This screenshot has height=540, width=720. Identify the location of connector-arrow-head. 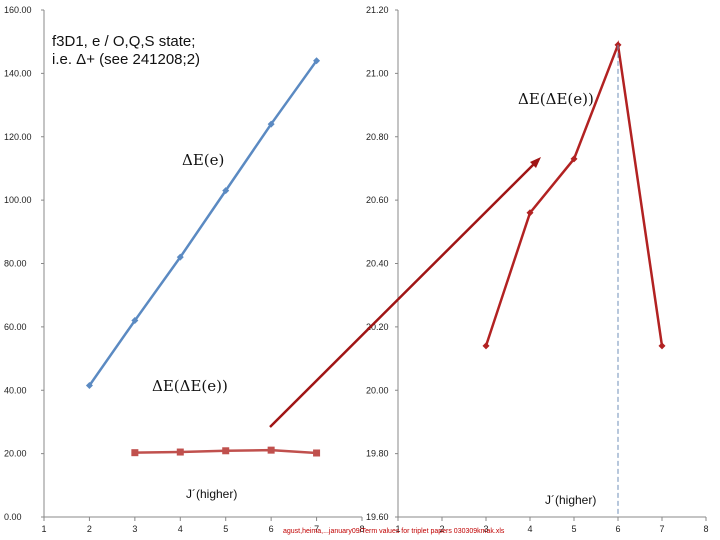
(535, 162).